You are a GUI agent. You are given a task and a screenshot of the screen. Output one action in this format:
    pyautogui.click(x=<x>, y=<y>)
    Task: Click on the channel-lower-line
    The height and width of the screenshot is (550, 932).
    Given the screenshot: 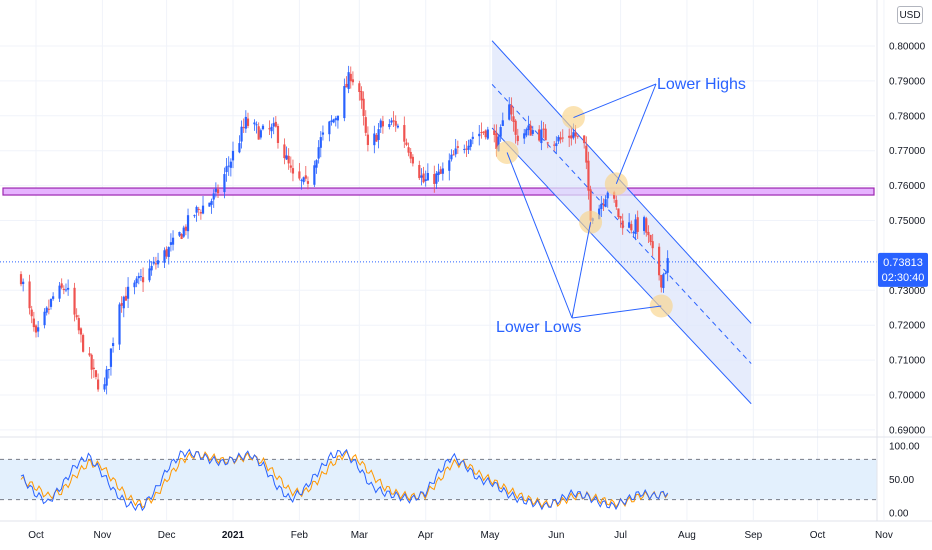 What is the action you would take?
    pyautogui.click(x=621, y=266)
    